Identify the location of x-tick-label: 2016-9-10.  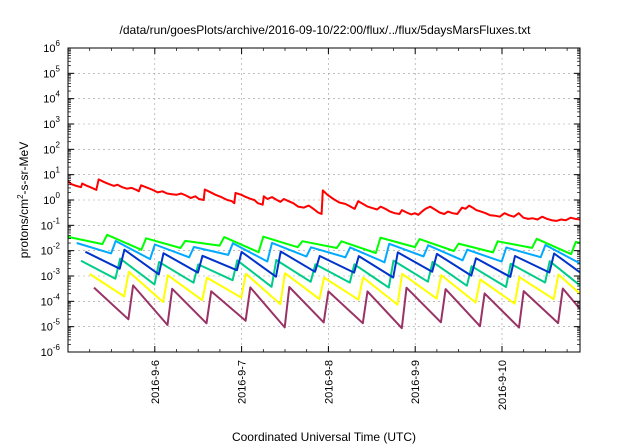
(503, 385).